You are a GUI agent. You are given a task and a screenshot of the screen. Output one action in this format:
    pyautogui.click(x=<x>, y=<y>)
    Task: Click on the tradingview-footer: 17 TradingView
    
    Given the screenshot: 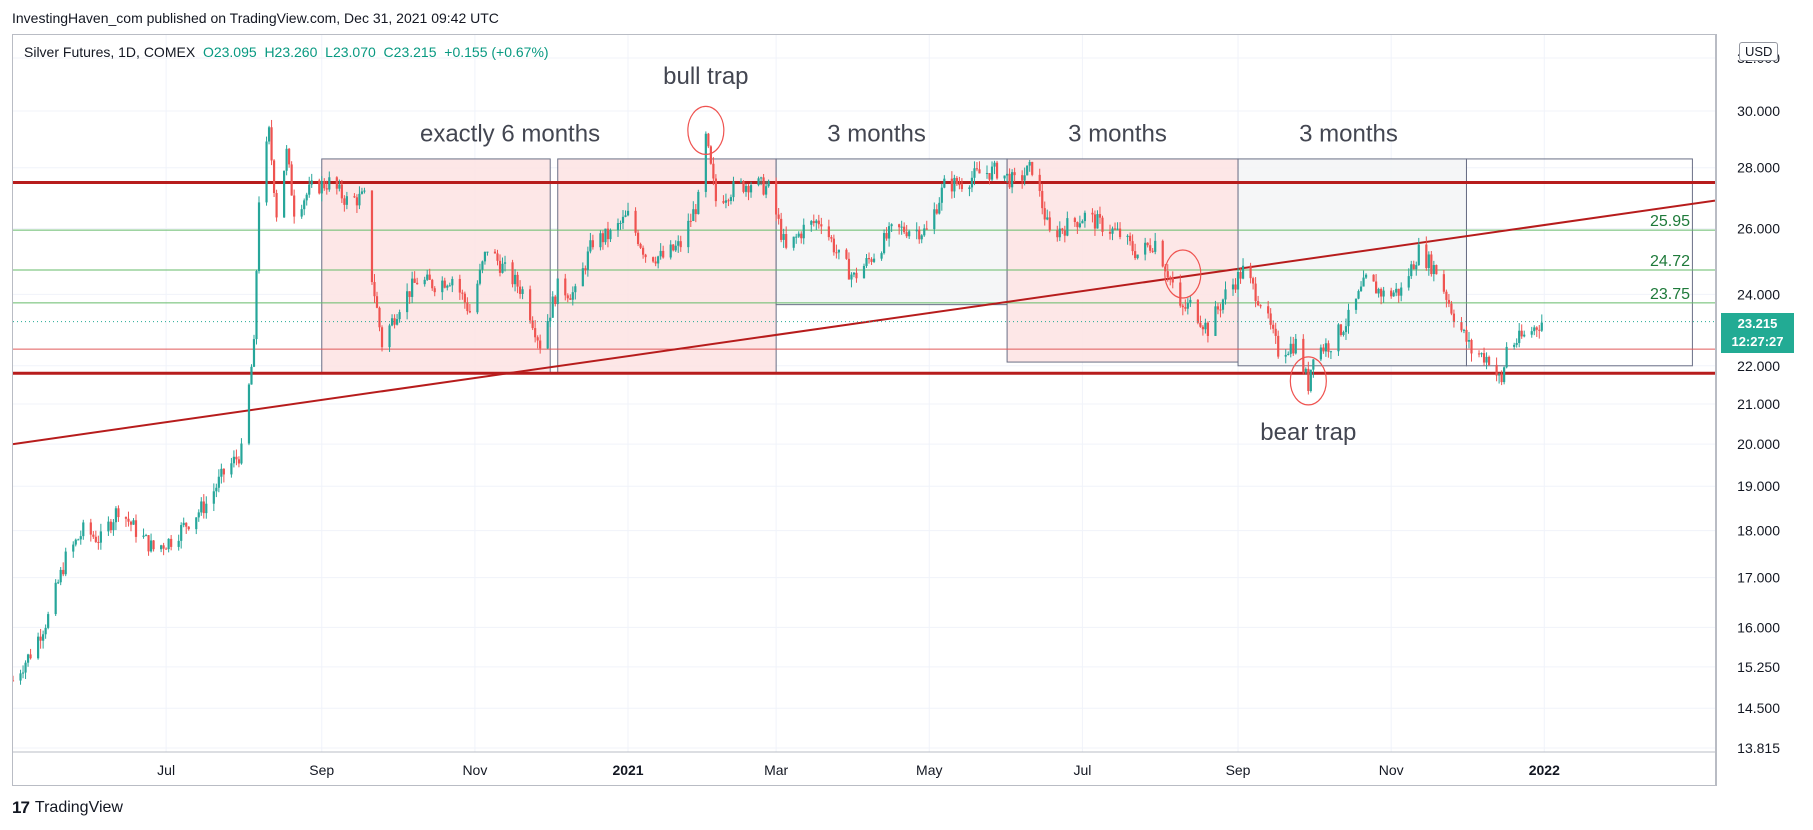 What is the action you would take?
    pyautogui.click(x=67, y=808)
    